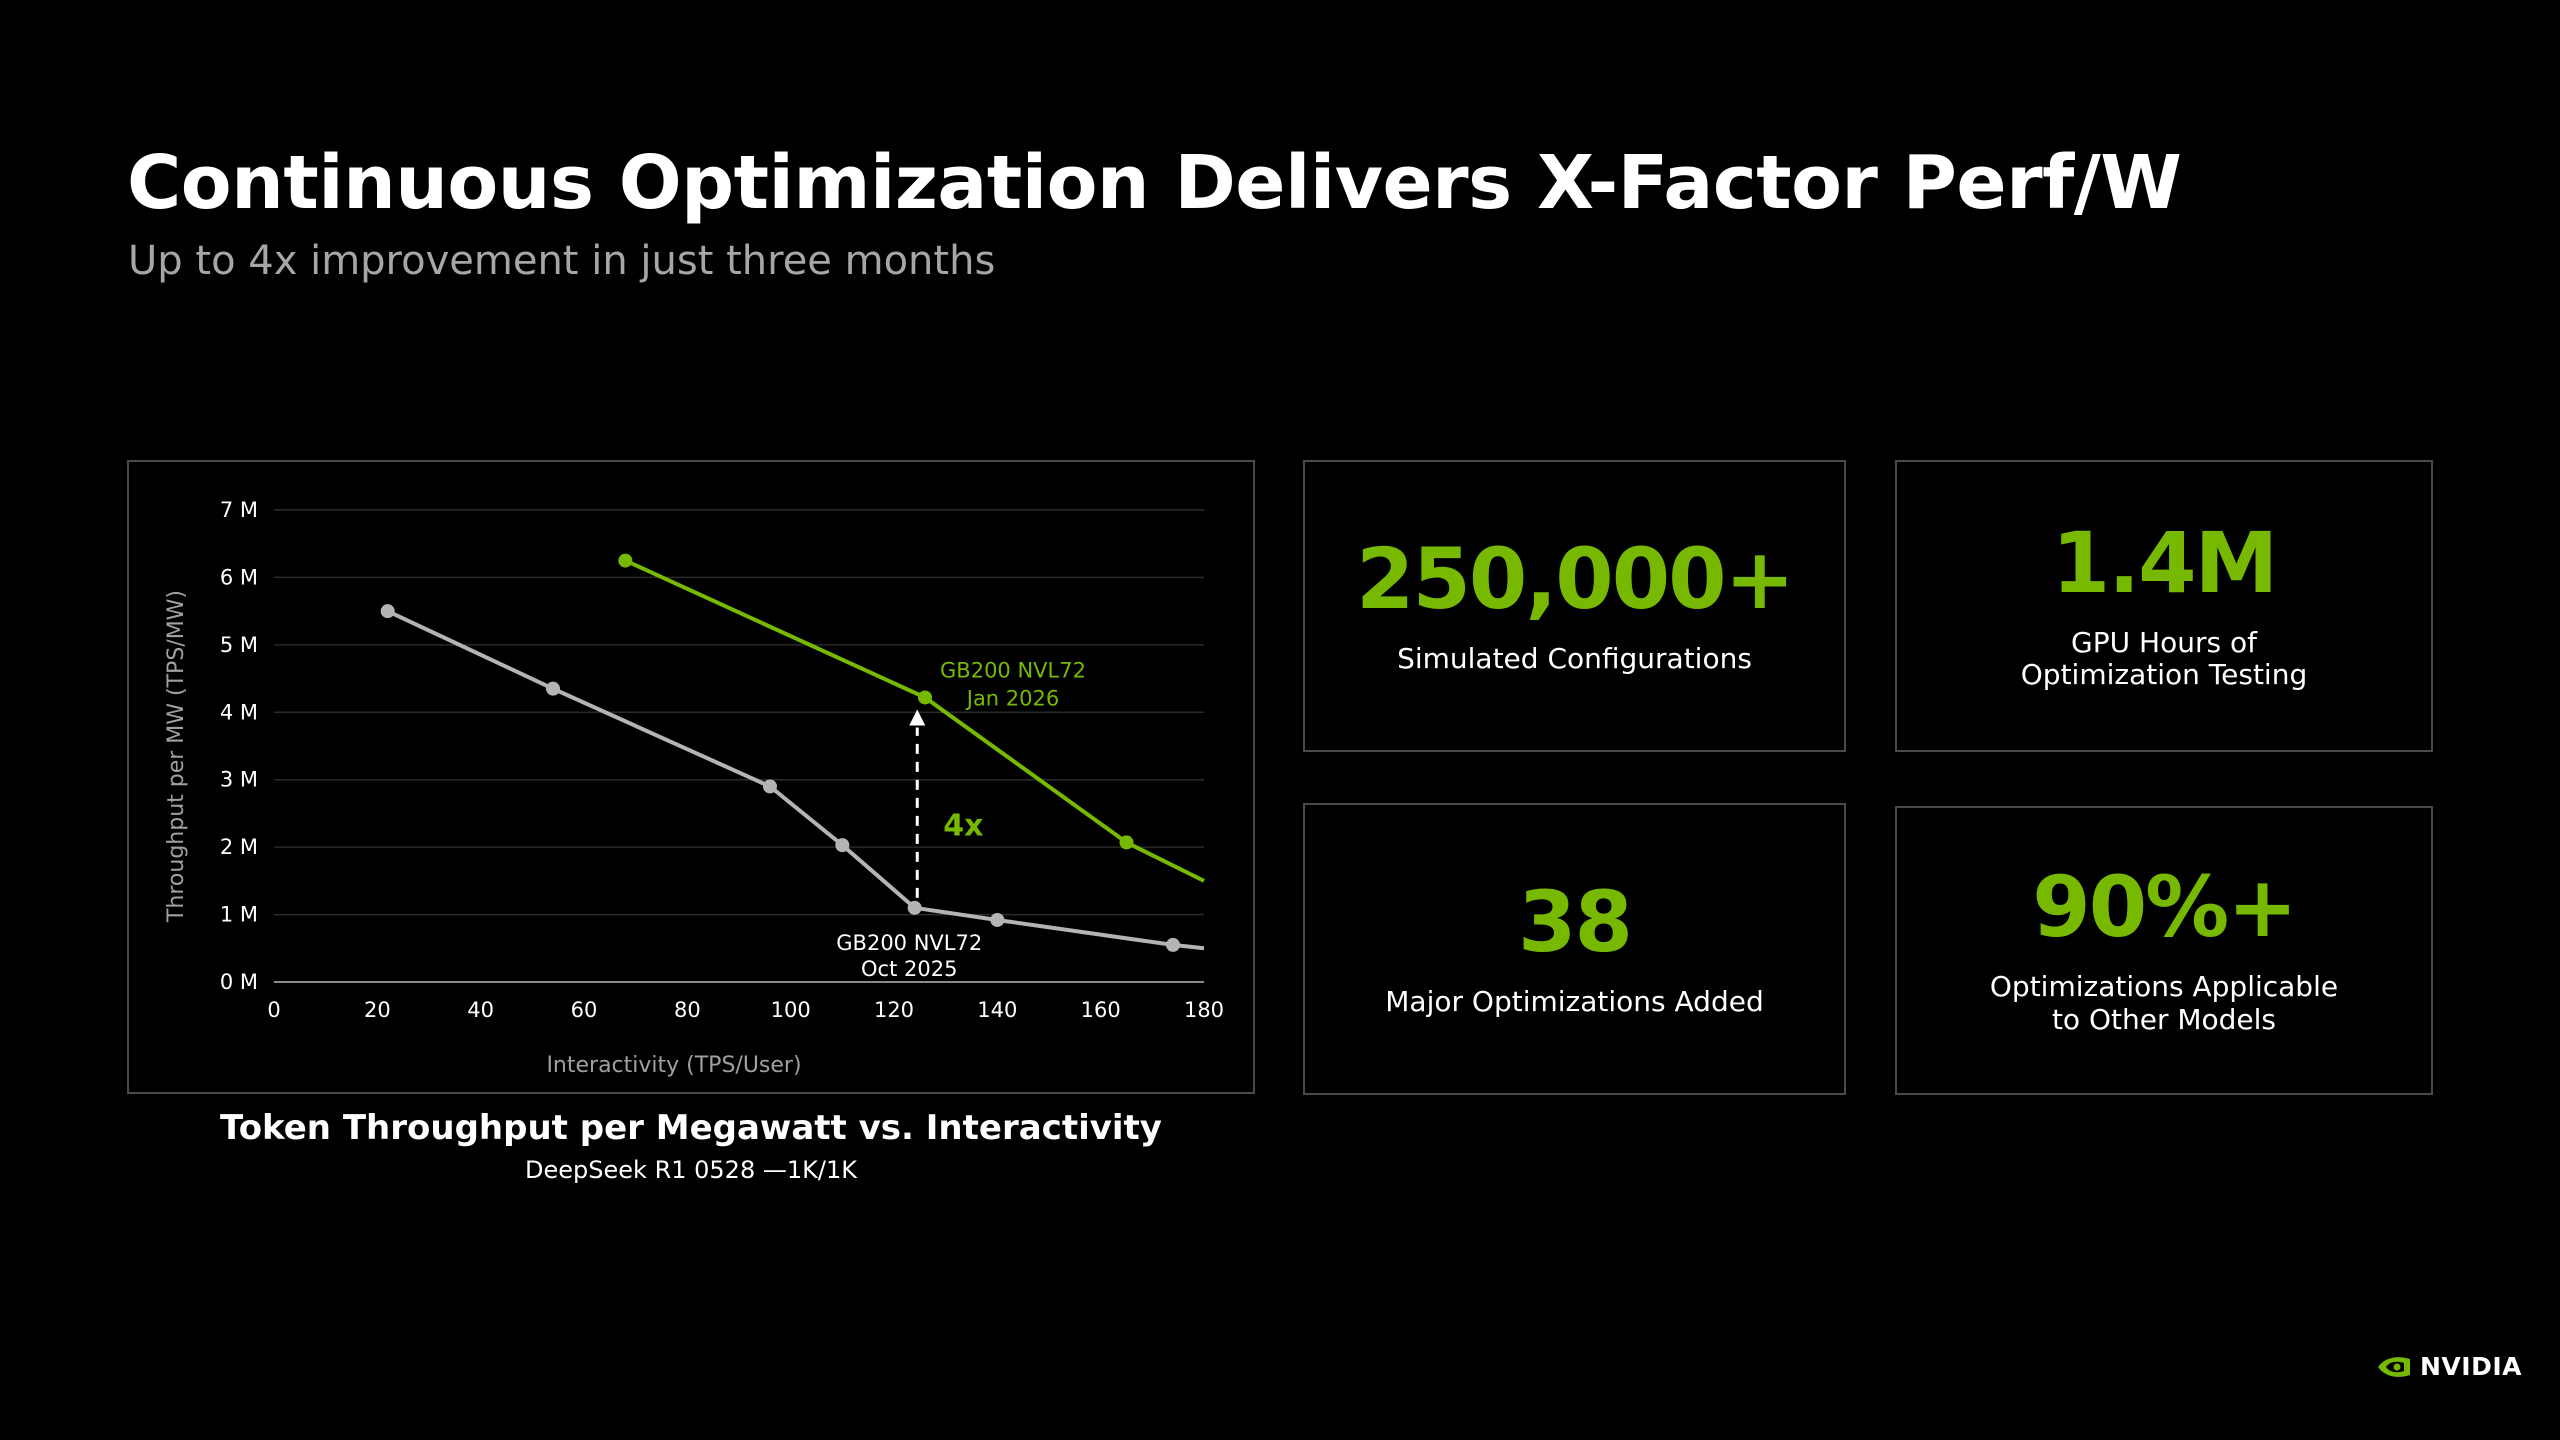 Image resolution: width=2560 pixels, height=1440 pixels. What do you see at coordinates (239, 712) in the screenshot?
I see `y-tick-label: 4 M` at bounding box center [239, 712].